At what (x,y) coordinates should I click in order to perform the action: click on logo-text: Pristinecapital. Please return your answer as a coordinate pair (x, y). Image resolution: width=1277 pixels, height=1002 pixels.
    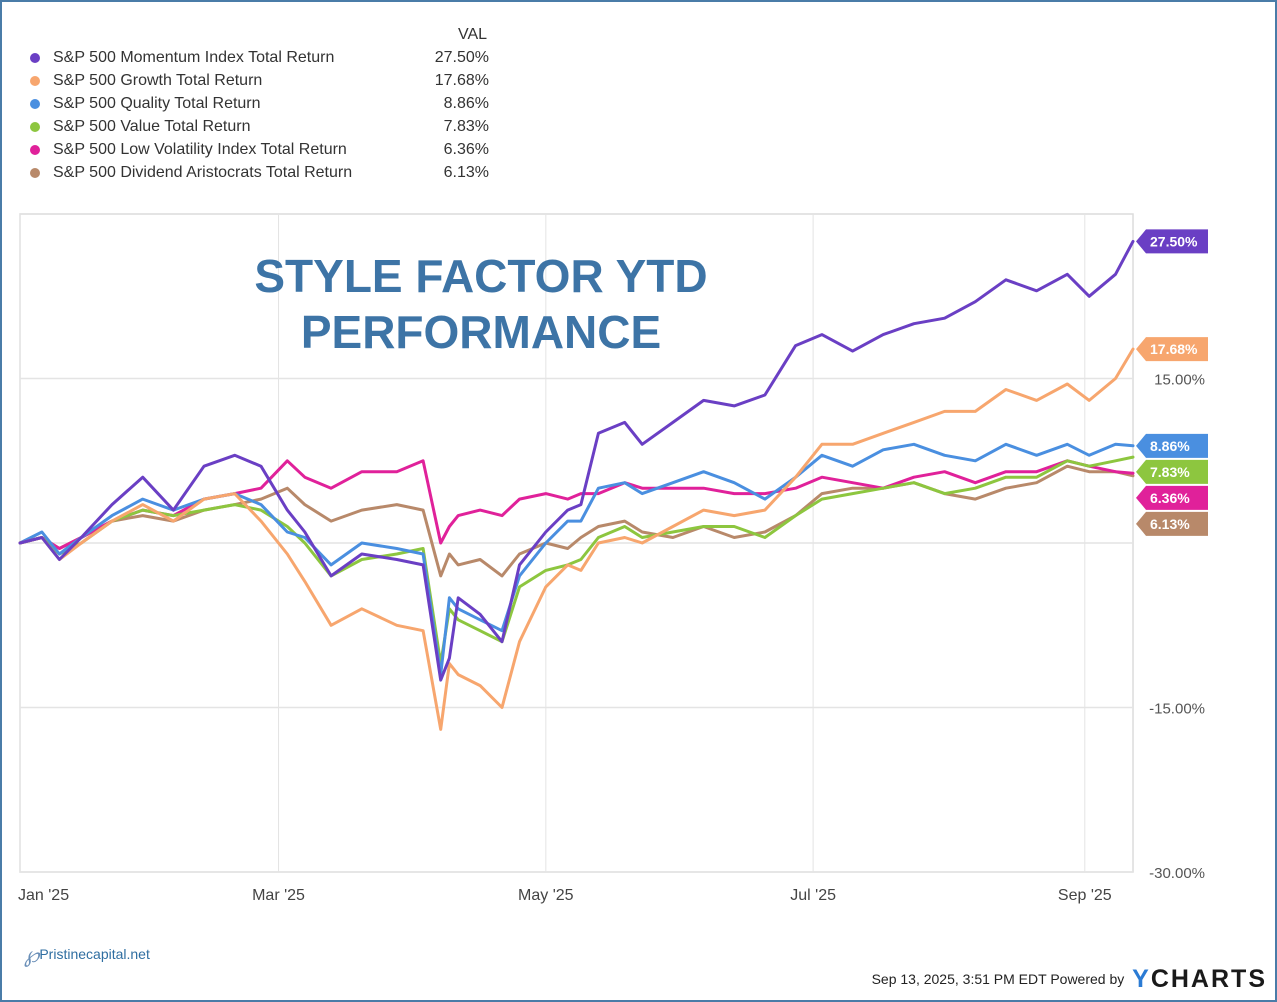
    Looking at the image, I should click on (83, 954).